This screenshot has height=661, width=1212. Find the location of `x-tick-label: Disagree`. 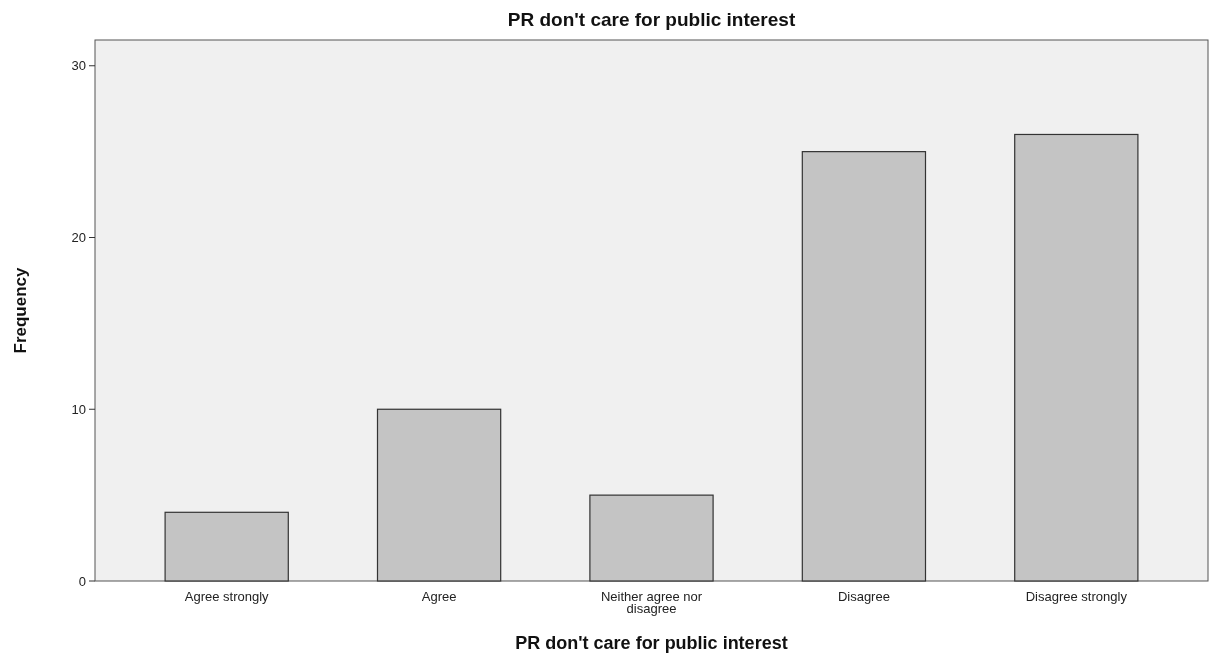

x-tick-label: Disagree is located at coordinates (863, 596).